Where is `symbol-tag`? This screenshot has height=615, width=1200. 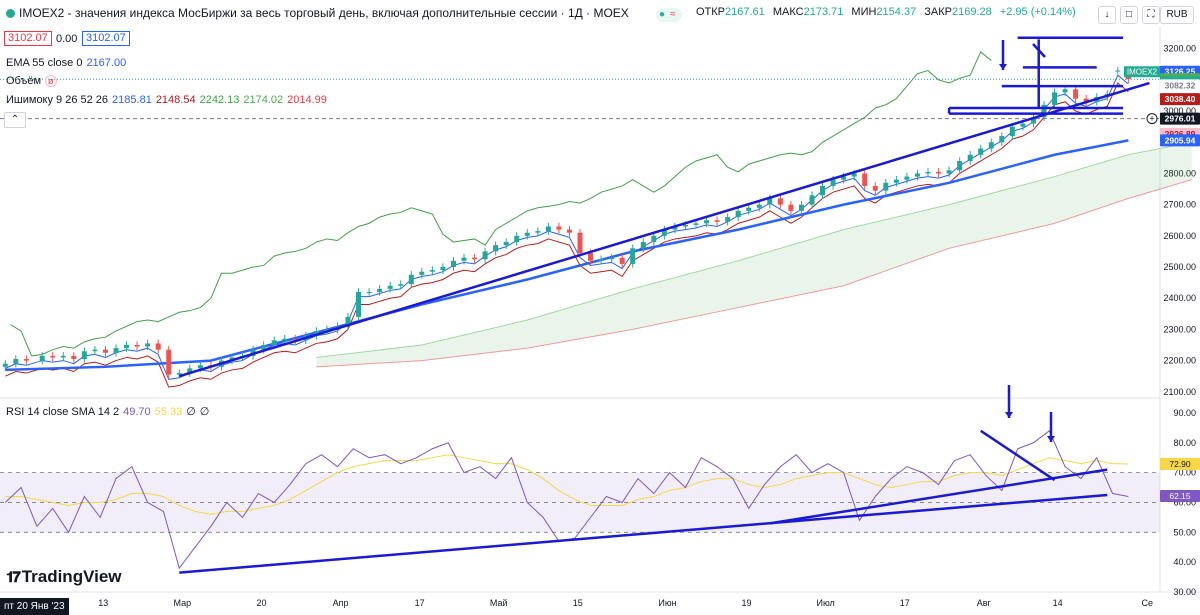 symbol-tag is located at coordinates (1142, 72).